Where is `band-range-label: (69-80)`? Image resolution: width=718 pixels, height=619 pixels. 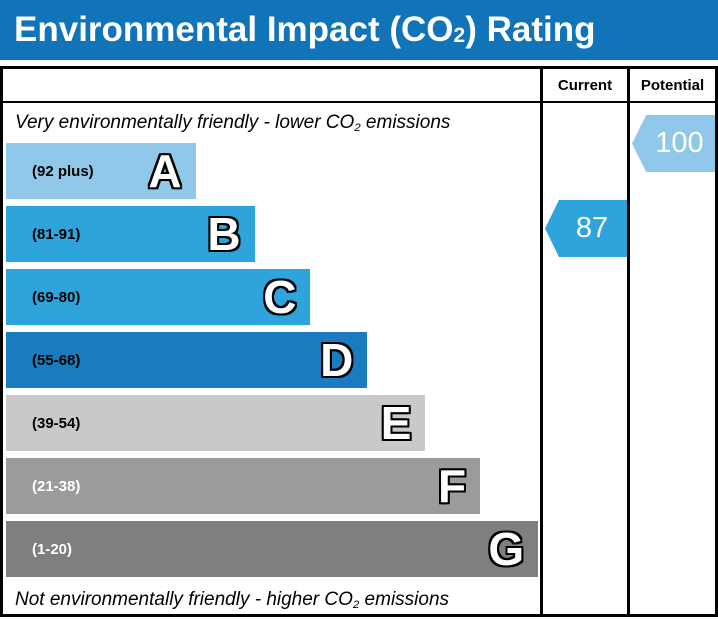 band-range-label: (69-80) is located at coordinates (56, 297).